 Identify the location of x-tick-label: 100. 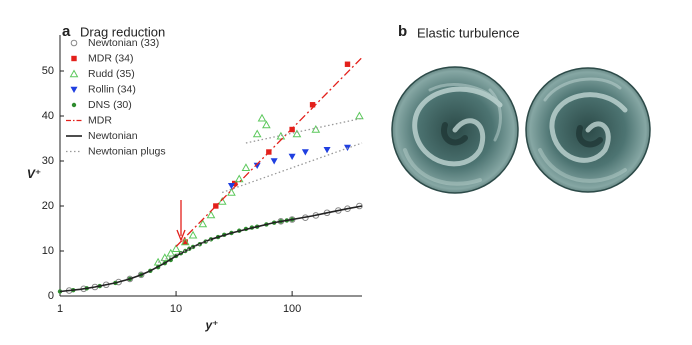
(292, 309).